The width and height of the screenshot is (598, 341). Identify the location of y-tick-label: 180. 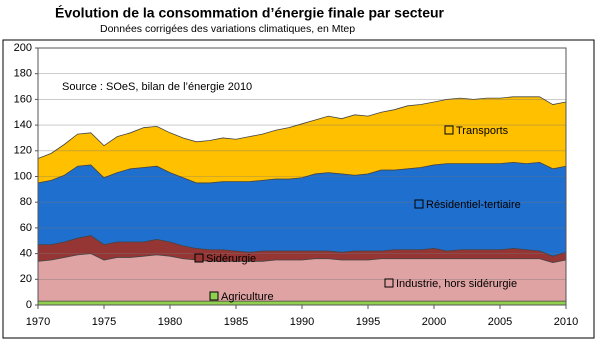
(23, 74).